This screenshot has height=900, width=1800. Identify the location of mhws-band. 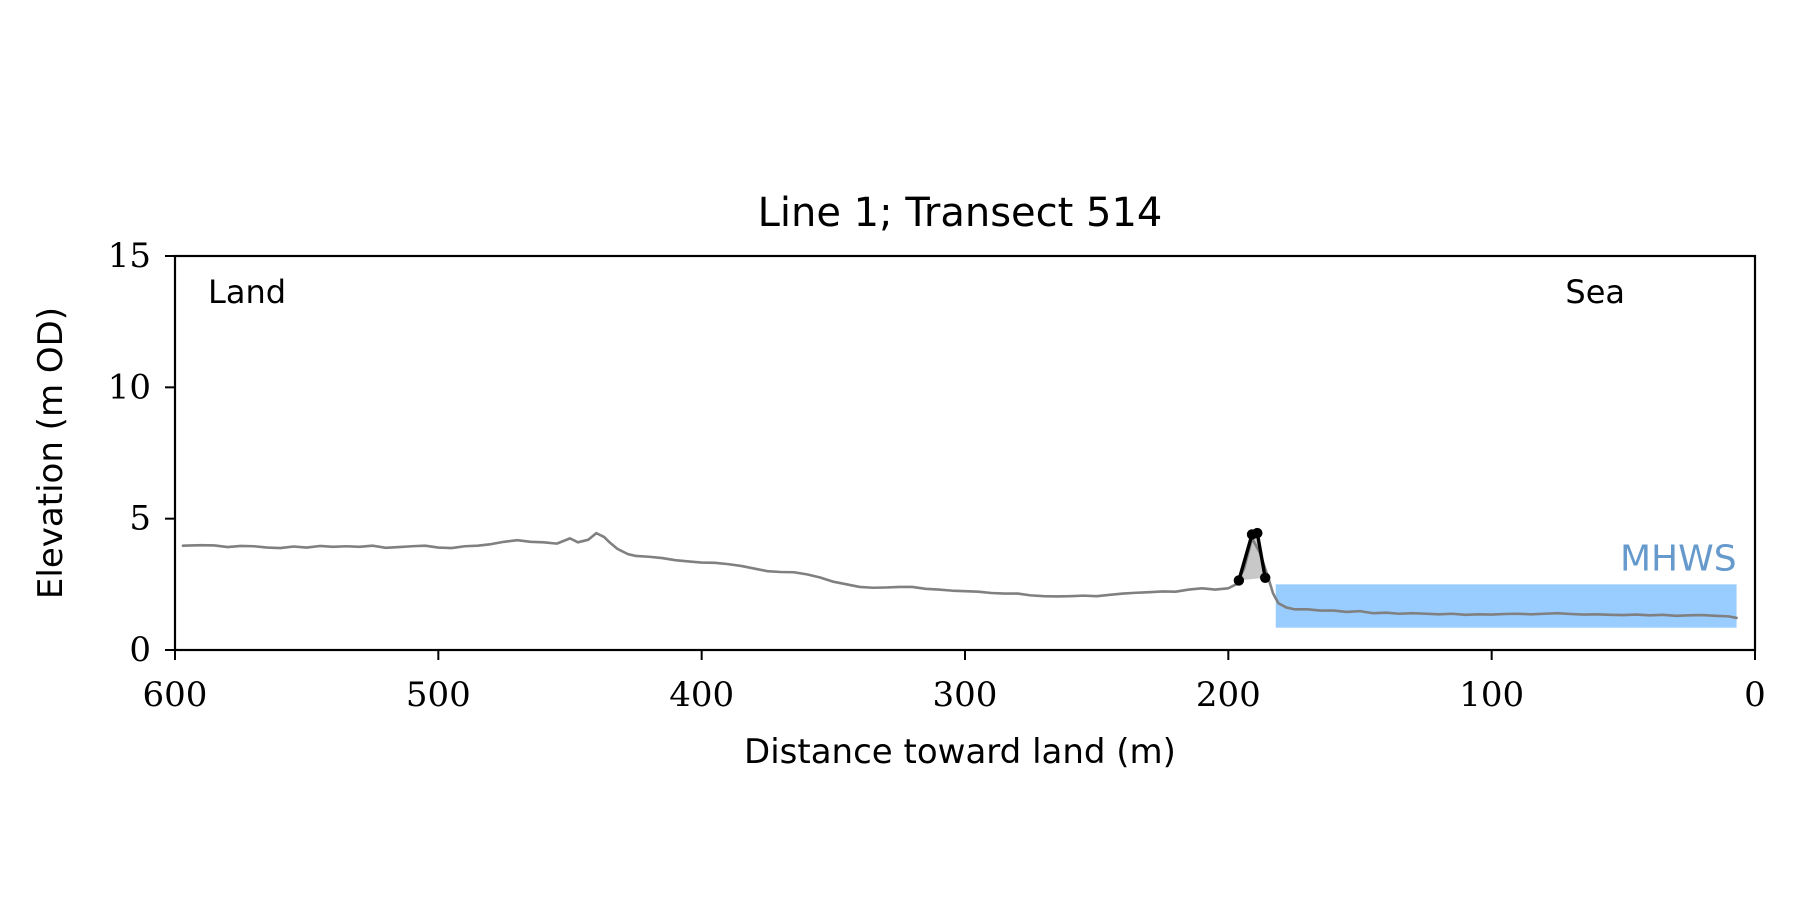
(1506, 606).